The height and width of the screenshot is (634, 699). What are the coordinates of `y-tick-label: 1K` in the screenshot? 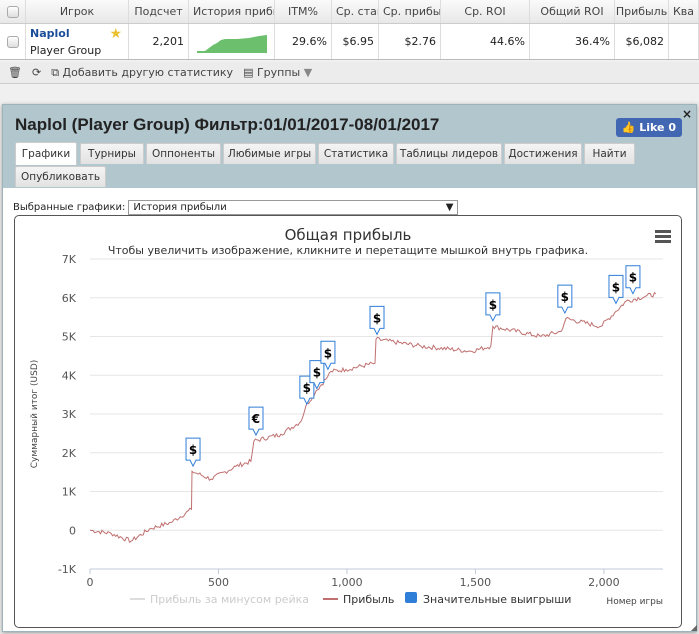 It's located at (69, 492).